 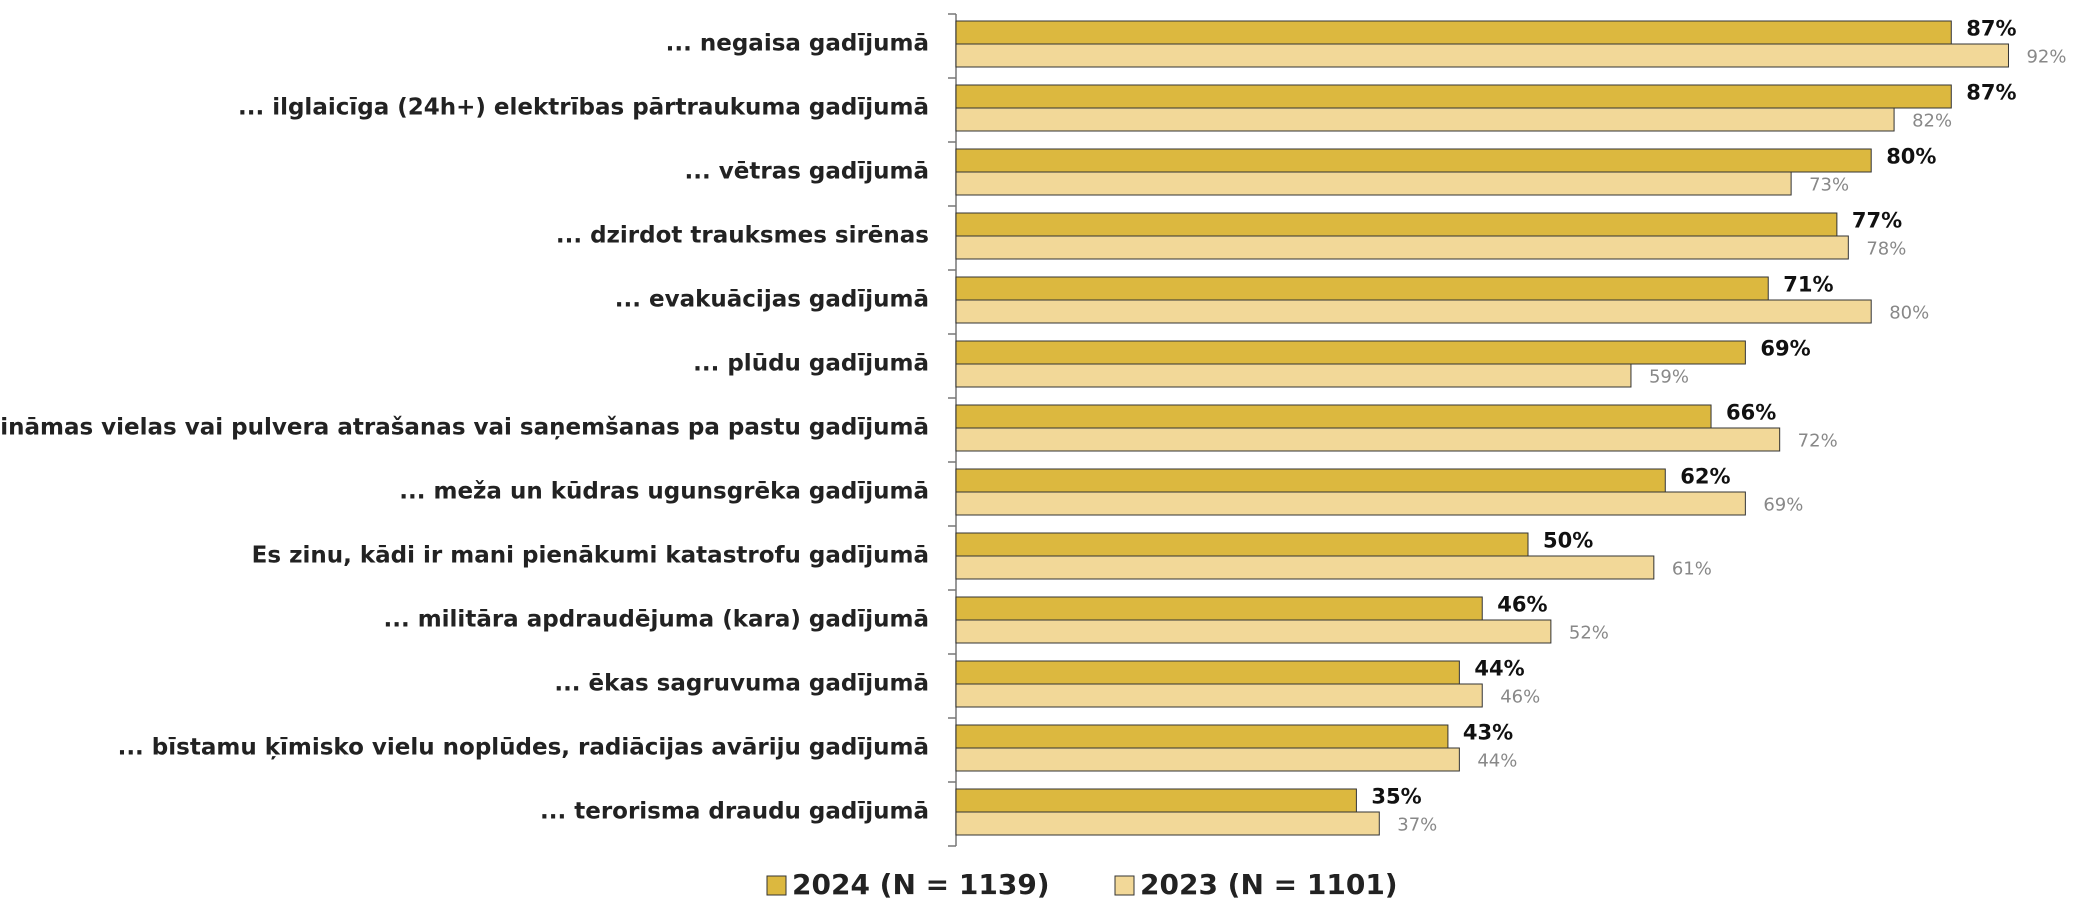 What do you see at coordinates (1808, 285) in the screenshot?
I see `value-label: 71%` at bounding box center [1808, 285].